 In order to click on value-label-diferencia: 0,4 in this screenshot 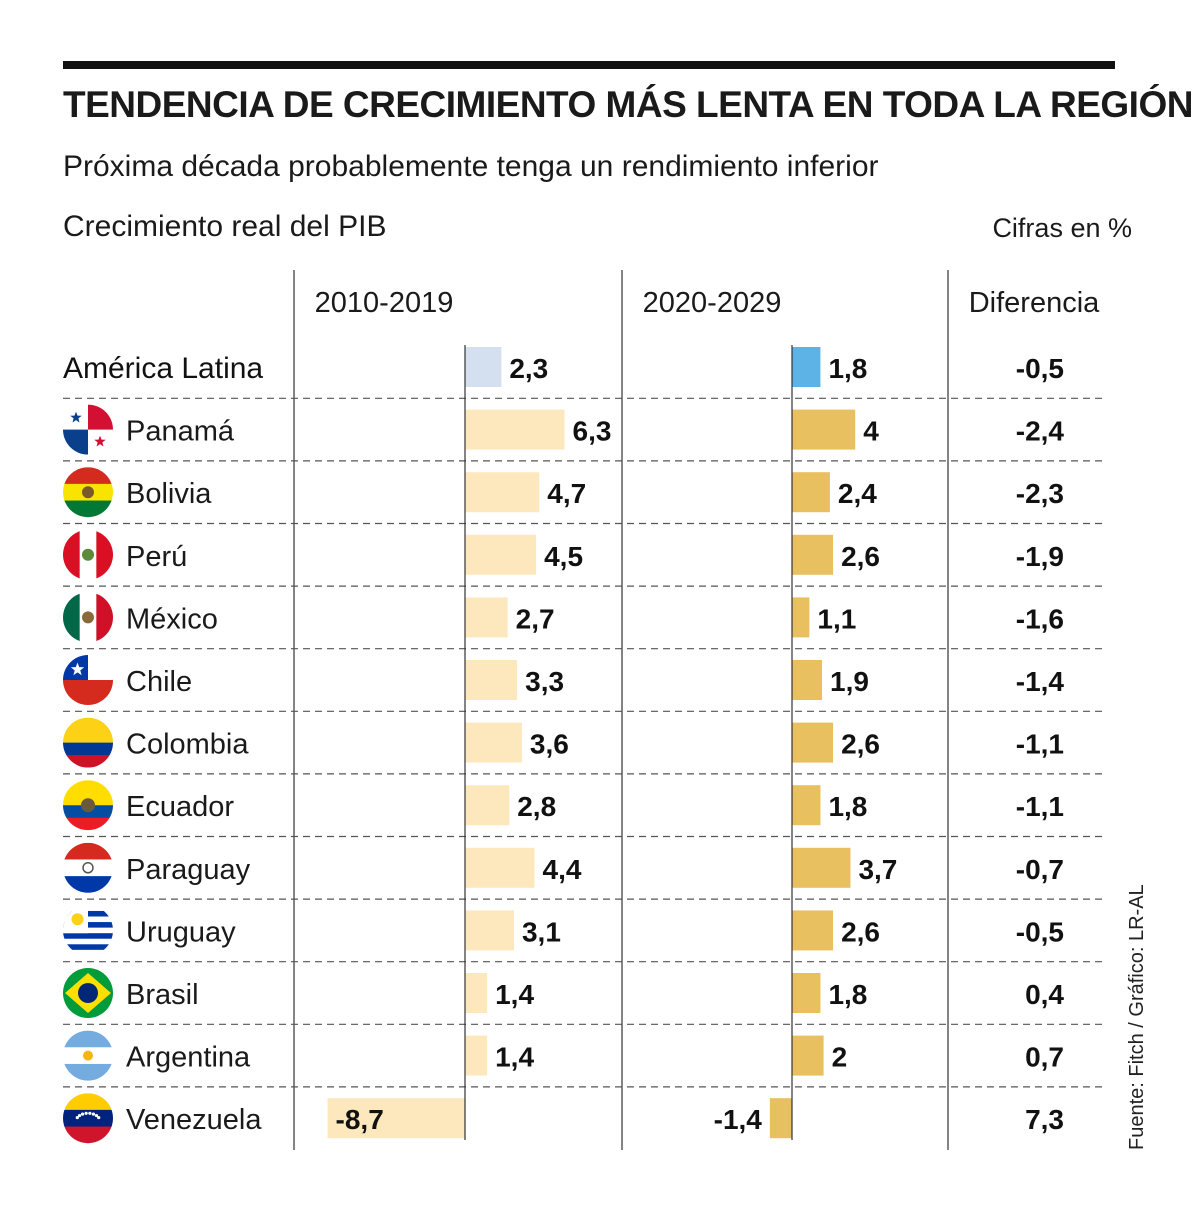, I will do `click(1044, 994)`.